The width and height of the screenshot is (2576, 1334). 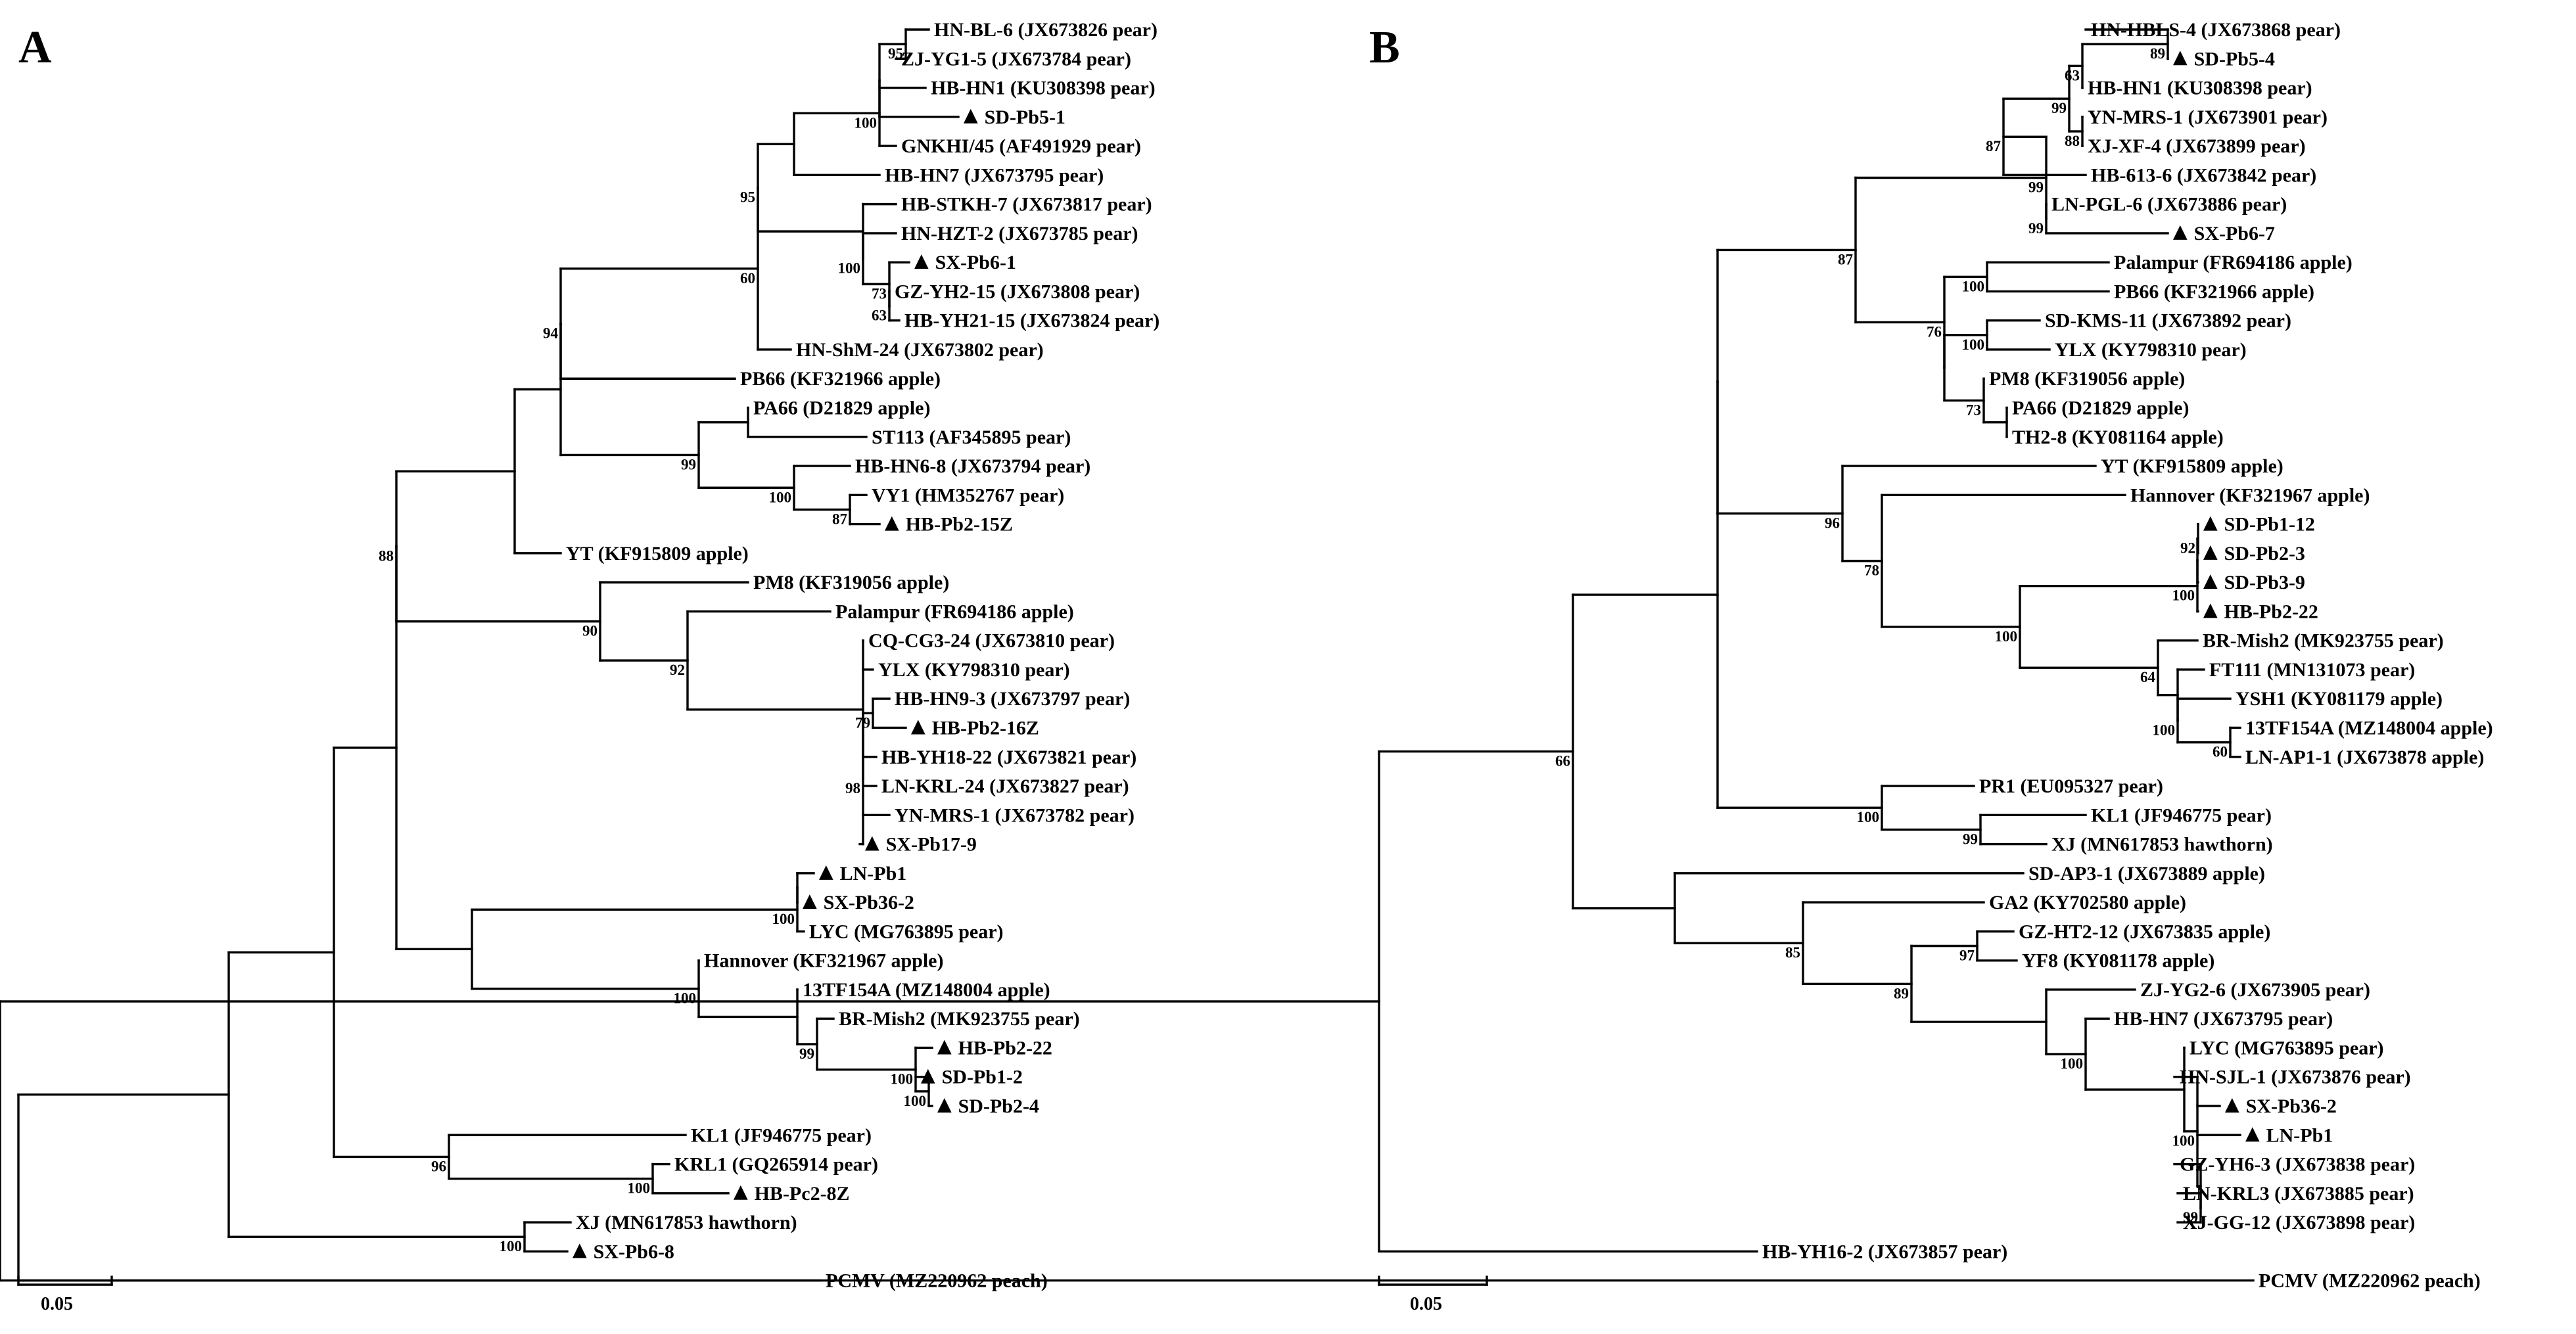 I want to click on leaf-label: Palampur (FR694186 apple), so click(x=2233, y=262).